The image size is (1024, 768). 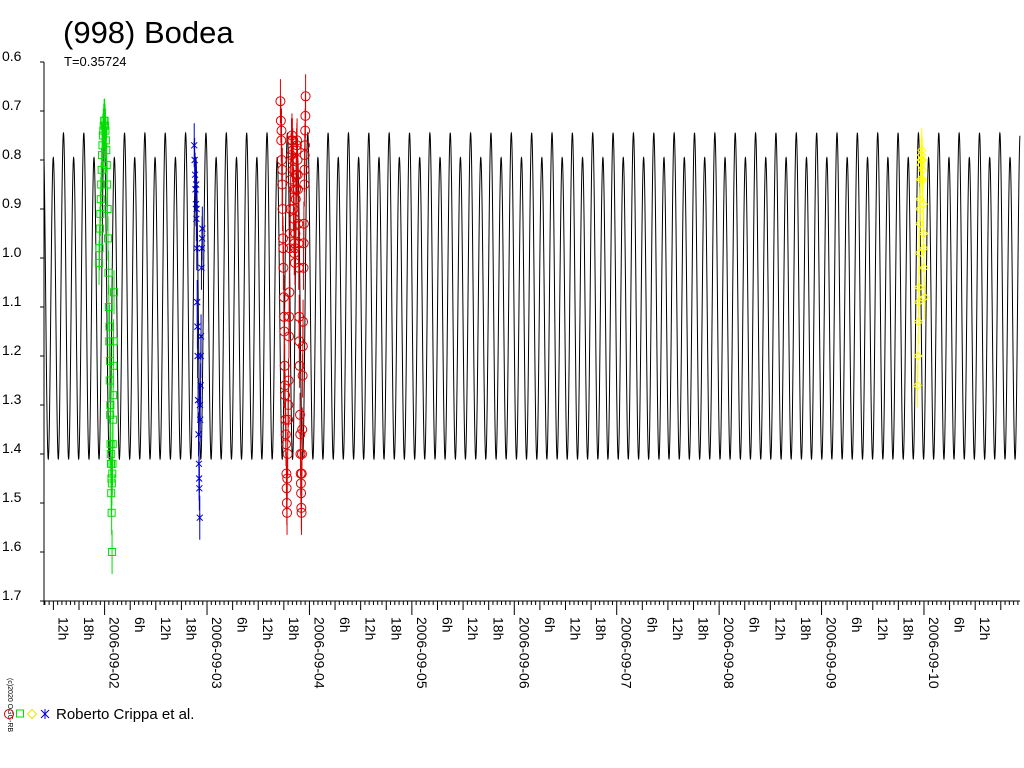 What do you see at coordinates (422, 653) in the screenshot?
I see `x-tick-label: 2006-09-05` at bounding box center [422, 653].